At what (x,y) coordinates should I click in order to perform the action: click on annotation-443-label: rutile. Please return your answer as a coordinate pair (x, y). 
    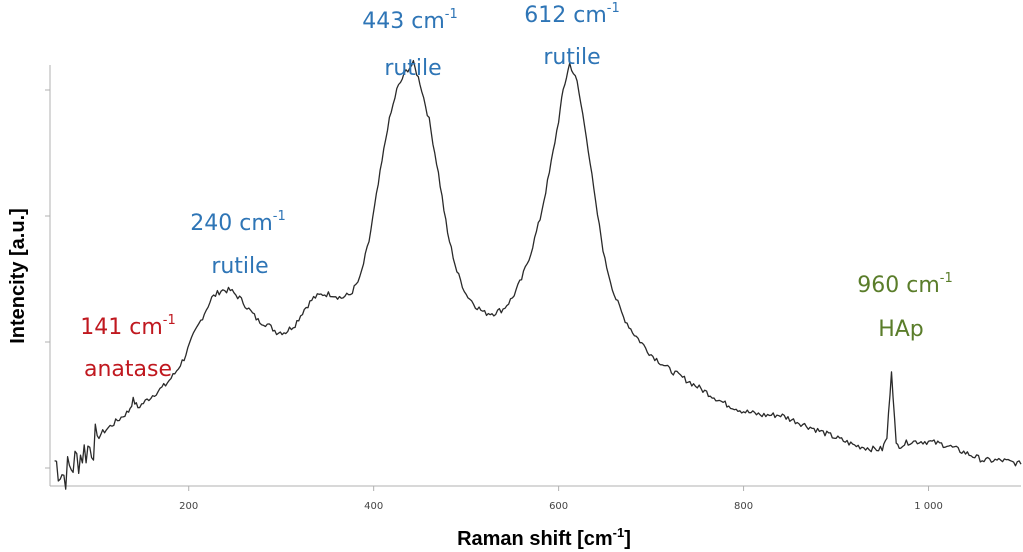
    Looking at the image, I should click on (412, 68).